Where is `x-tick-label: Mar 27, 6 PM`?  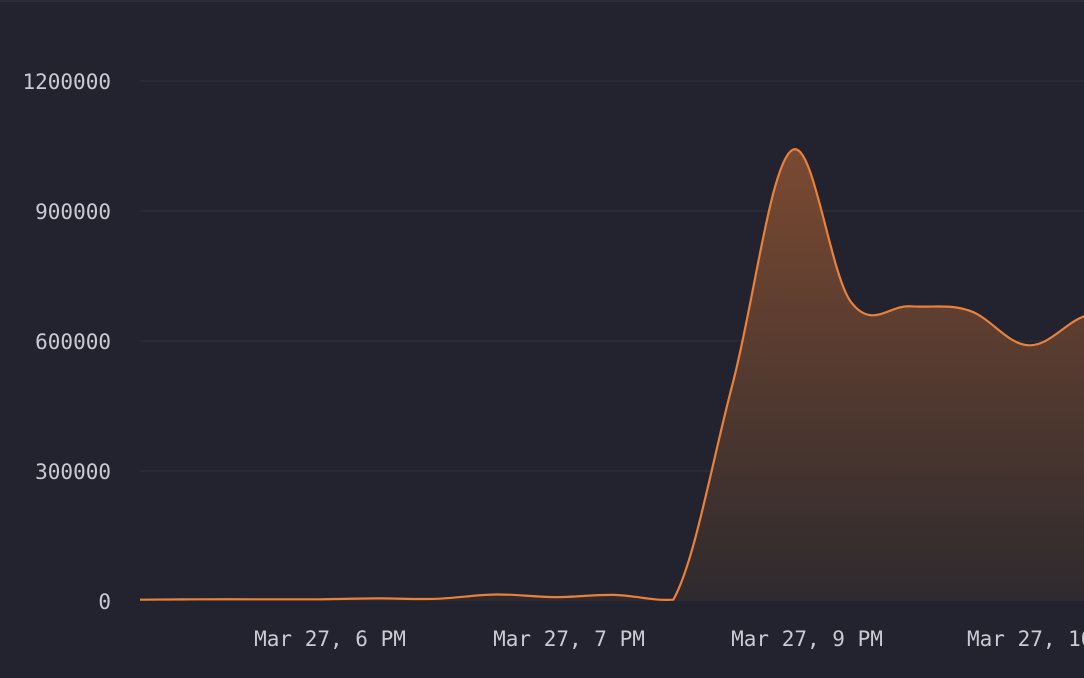
x-tick-label: Mar 27, 6 PM is located at coordinates (330, 639).